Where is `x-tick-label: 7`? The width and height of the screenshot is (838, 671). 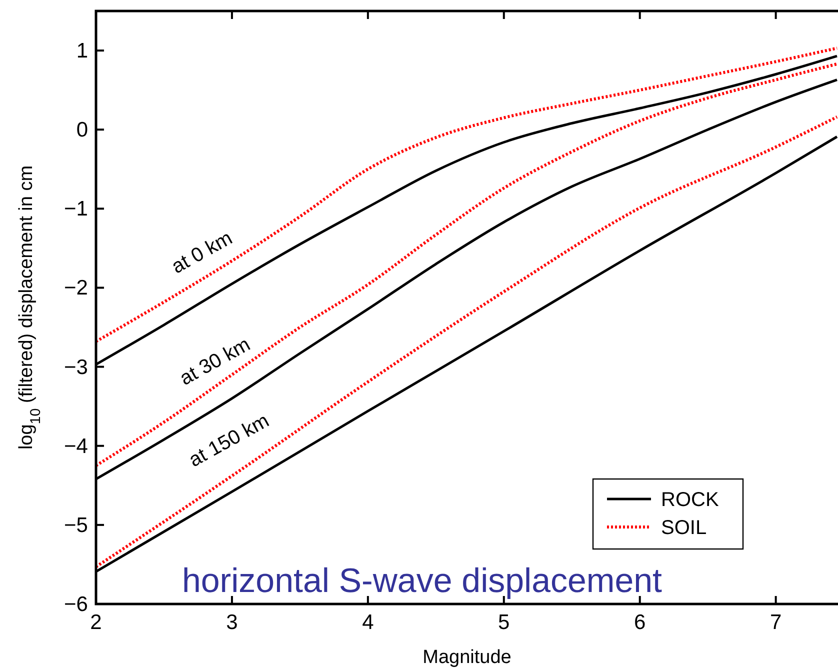 x-tick-label: 7 is located at coordinates (776, 622).